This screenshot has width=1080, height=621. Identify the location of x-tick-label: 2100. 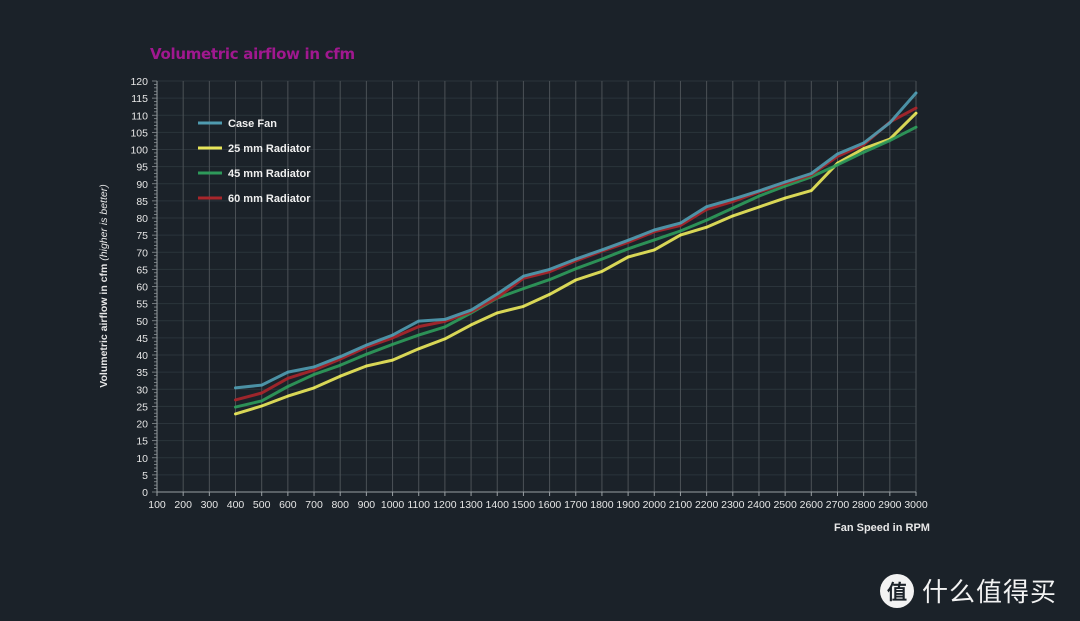
(681, 505).